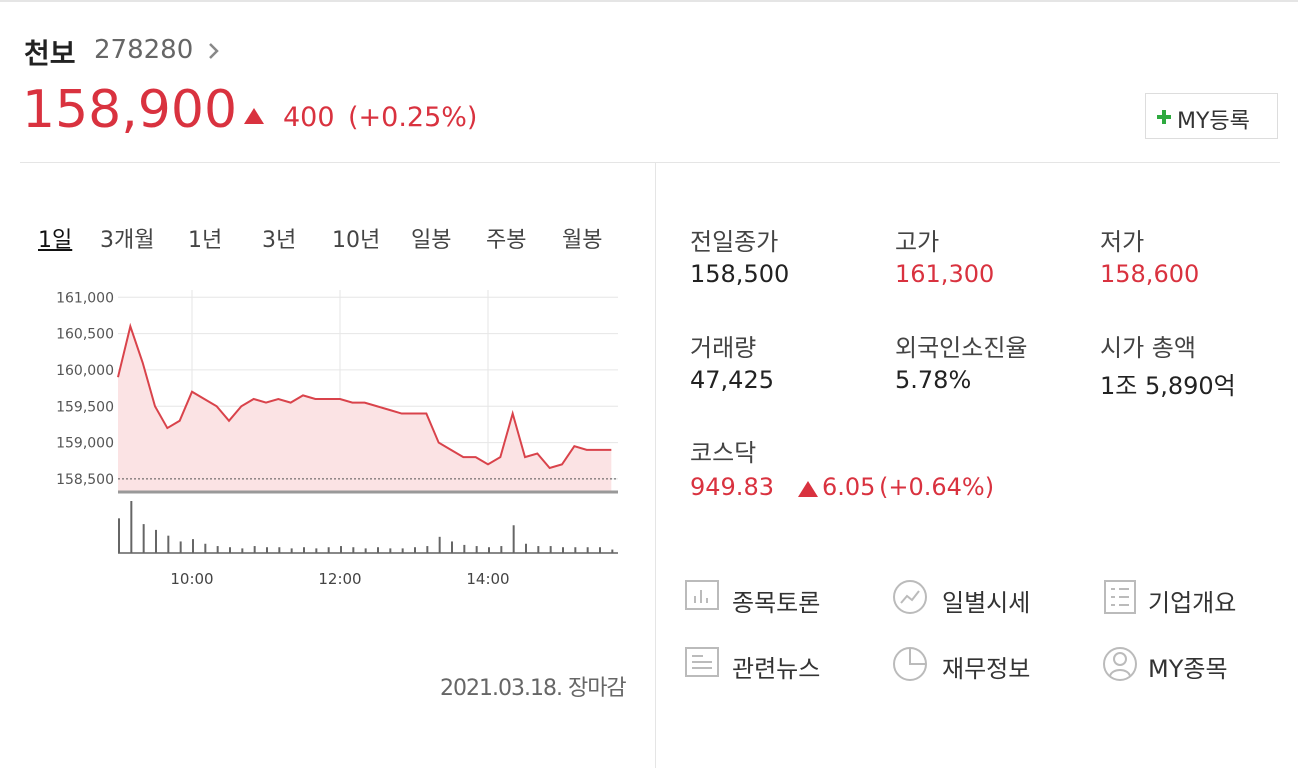 The width and height of the screenshot is (1298, 768). Describe the element at coordinates (1122, 242) in the screenshot. I see `stat-label: 저가` at that location.